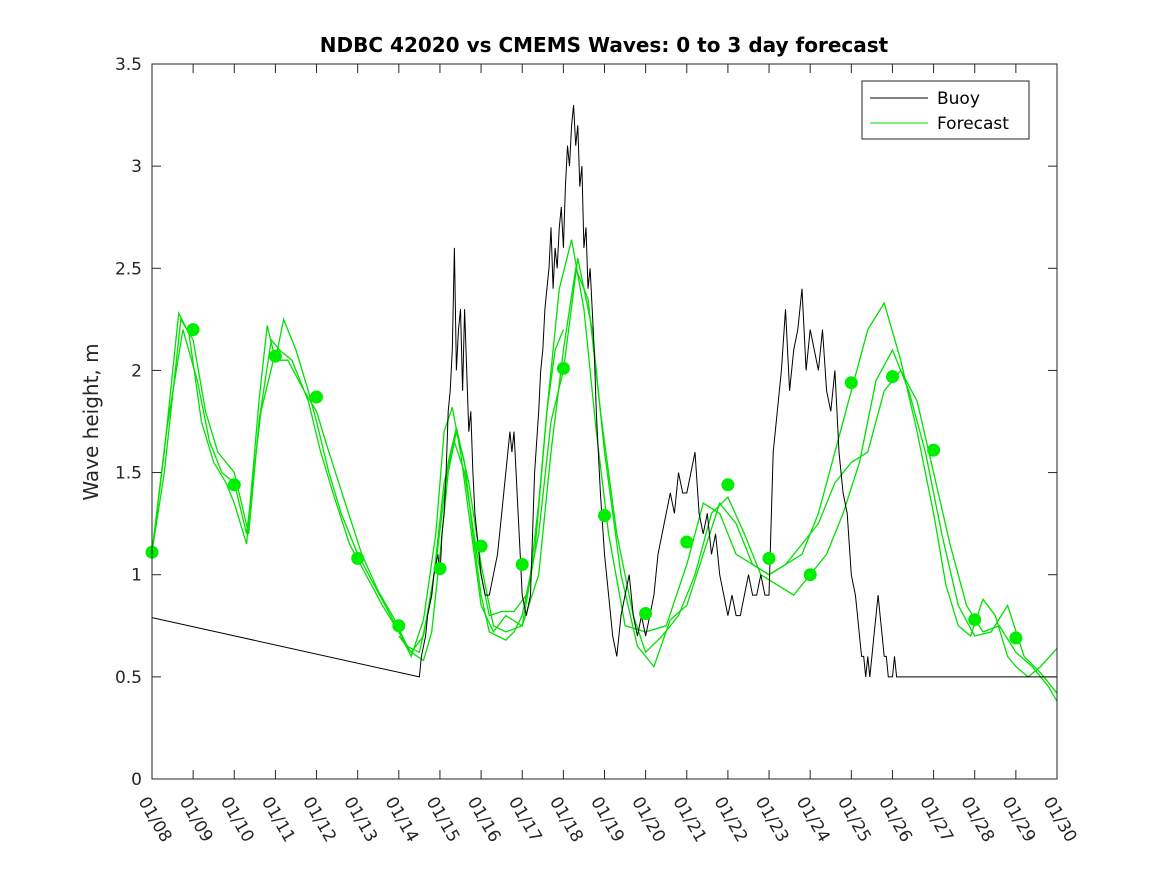  Describe the element at coordinates (136, 167) in the screenshot. I see `y-tick-label: 3` at that location.